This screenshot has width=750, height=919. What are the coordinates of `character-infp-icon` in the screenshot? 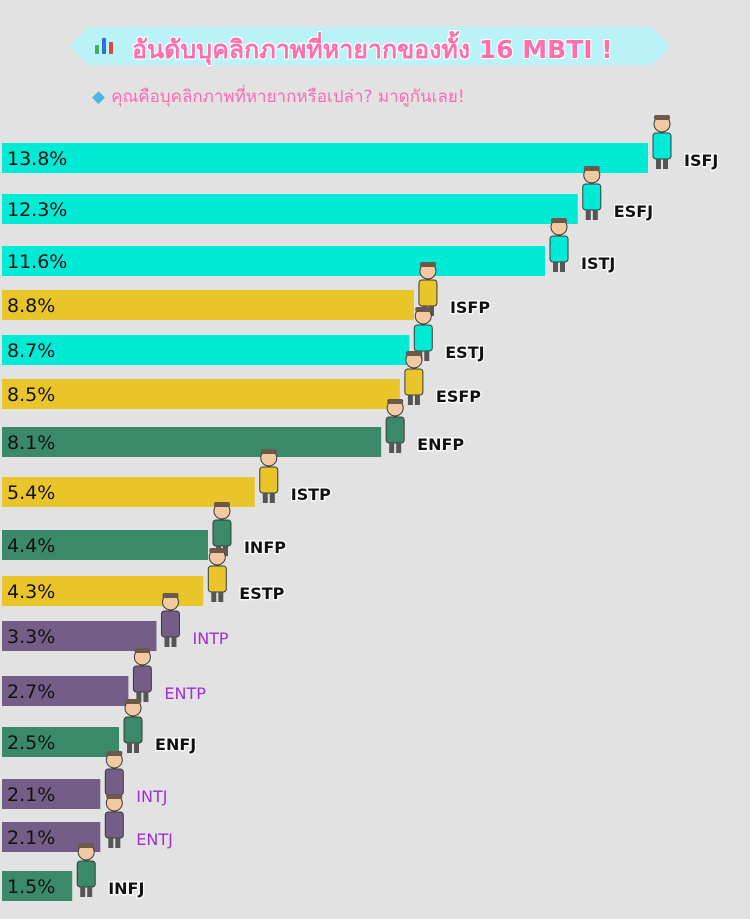 It's located at (222, 529).